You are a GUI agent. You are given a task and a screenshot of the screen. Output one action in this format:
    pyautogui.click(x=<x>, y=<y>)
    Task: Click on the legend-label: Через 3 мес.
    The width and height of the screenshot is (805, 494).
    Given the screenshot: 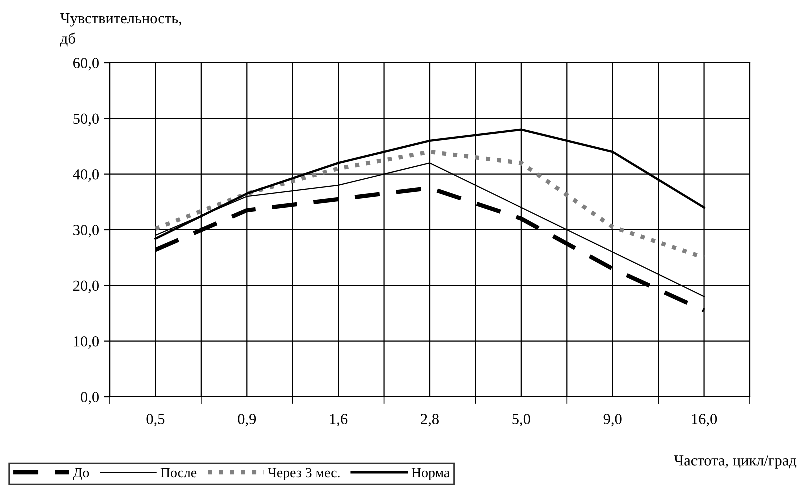 What is the action you would take?
    pyautogui.click(x=304, y=474)
    